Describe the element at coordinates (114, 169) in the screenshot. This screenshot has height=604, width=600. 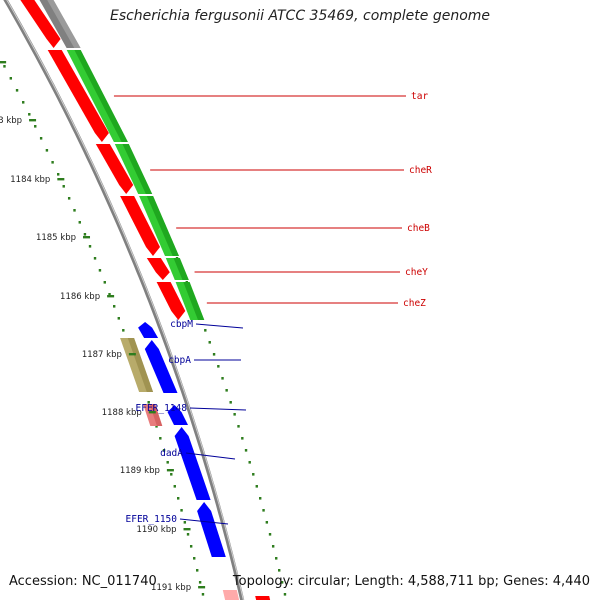
I see `cds-forward-cheR` at that location.